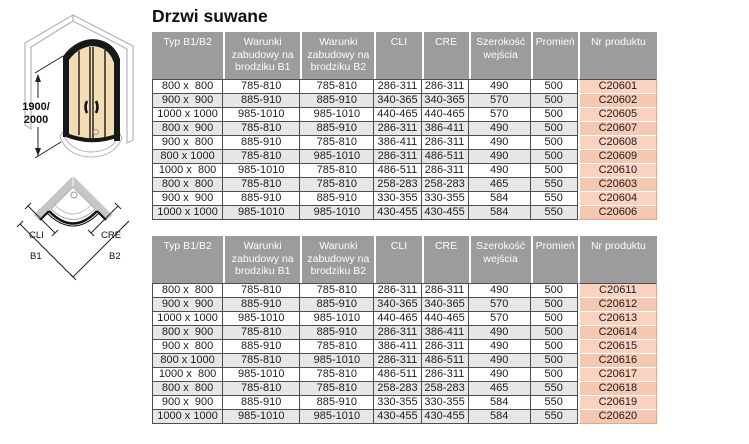 The width and height of the screenshot is (749, 444). What do you see at coordinates (188, 347) in the screenshot?
I see `cell-typ: 900 x 800` at bounding box center [188, 347].